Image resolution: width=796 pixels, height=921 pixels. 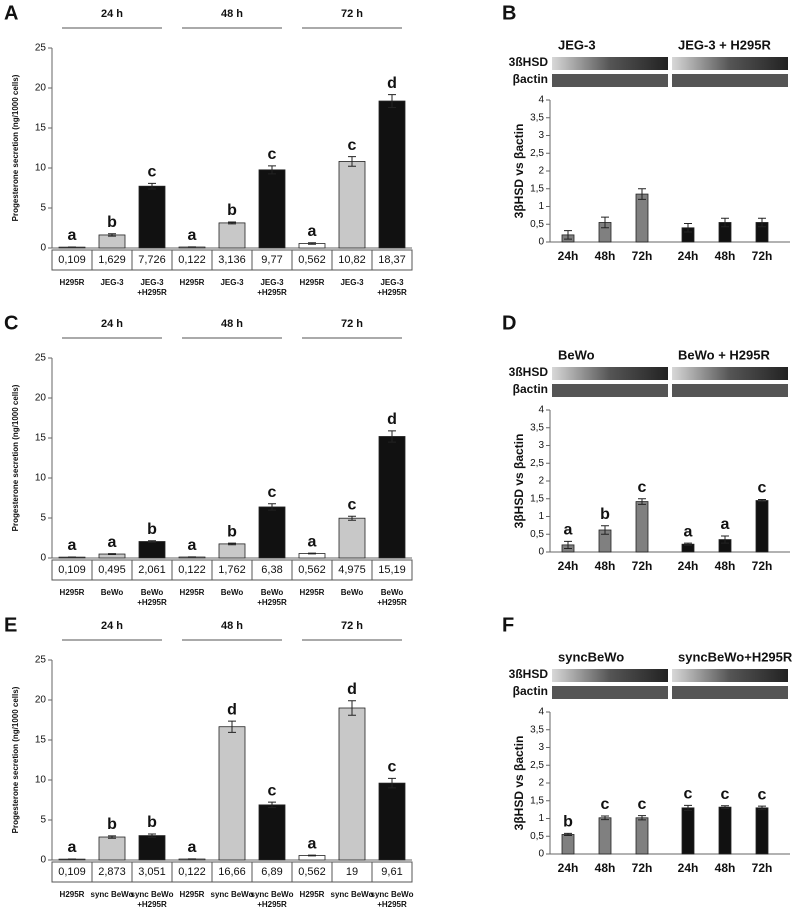 What do you see at coordinates (541, 481) in the screenshot?
I see `y-tick-label: 2` at bounding box center [541, 481].